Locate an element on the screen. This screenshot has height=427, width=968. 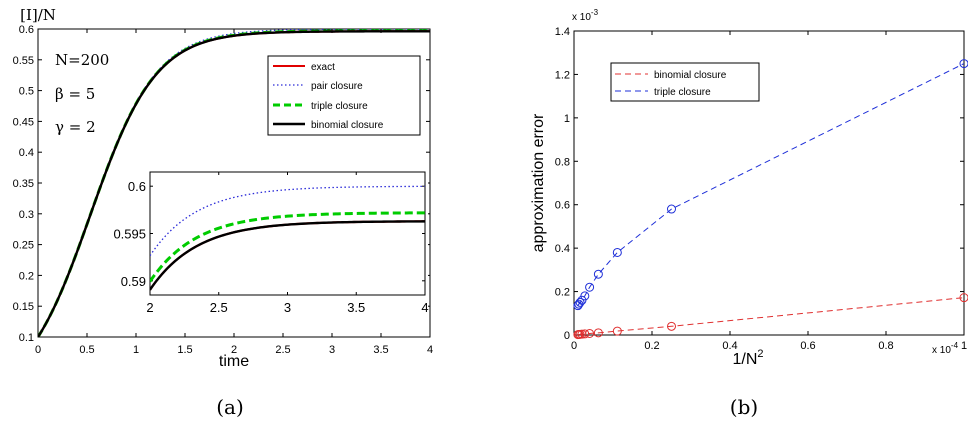
inset-ticks: 2 2.5 3 3.5 4 0.59 0.595 0.6 is located at coordinates (271, 243).